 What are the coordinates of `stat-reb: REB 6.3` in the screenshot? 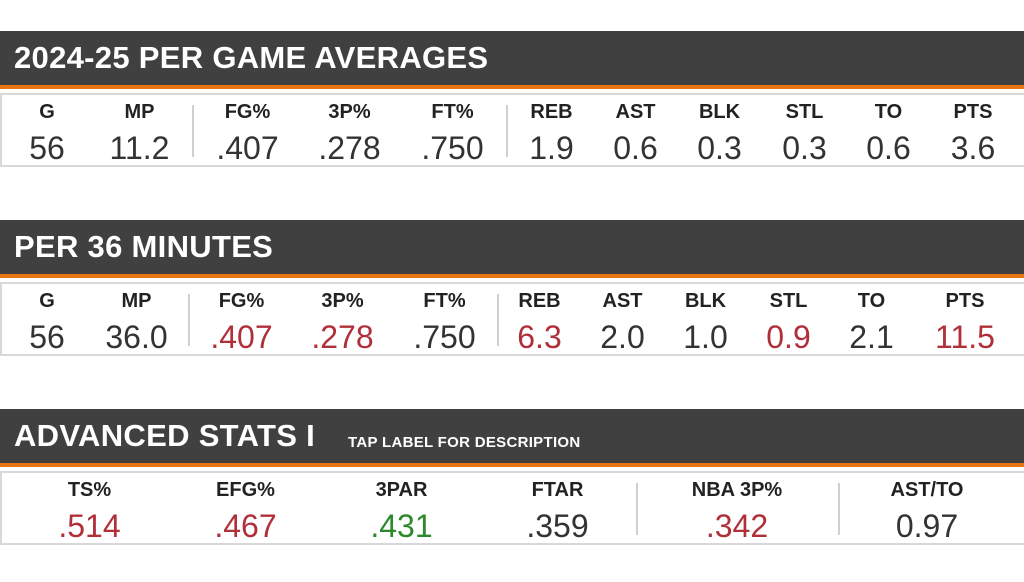 It's located at (539, 319).